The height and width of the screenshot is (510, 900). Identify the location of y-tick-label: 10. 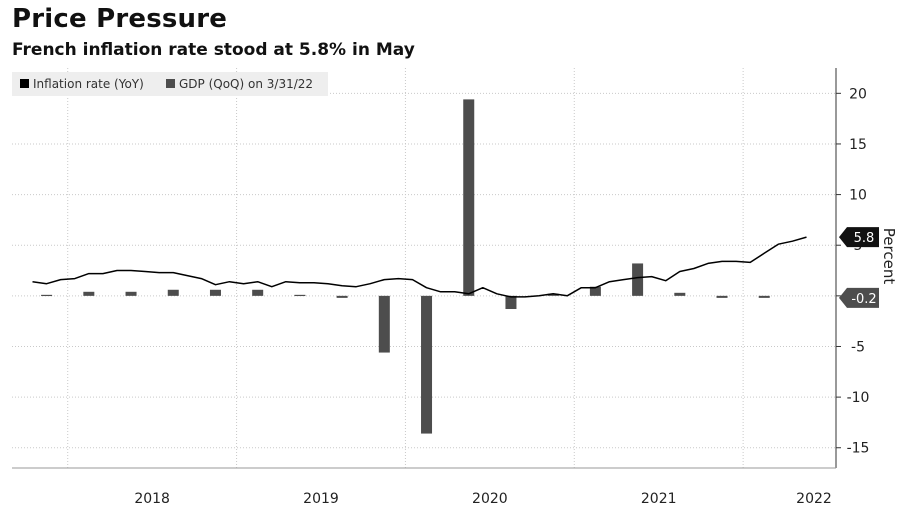
(858, 196).